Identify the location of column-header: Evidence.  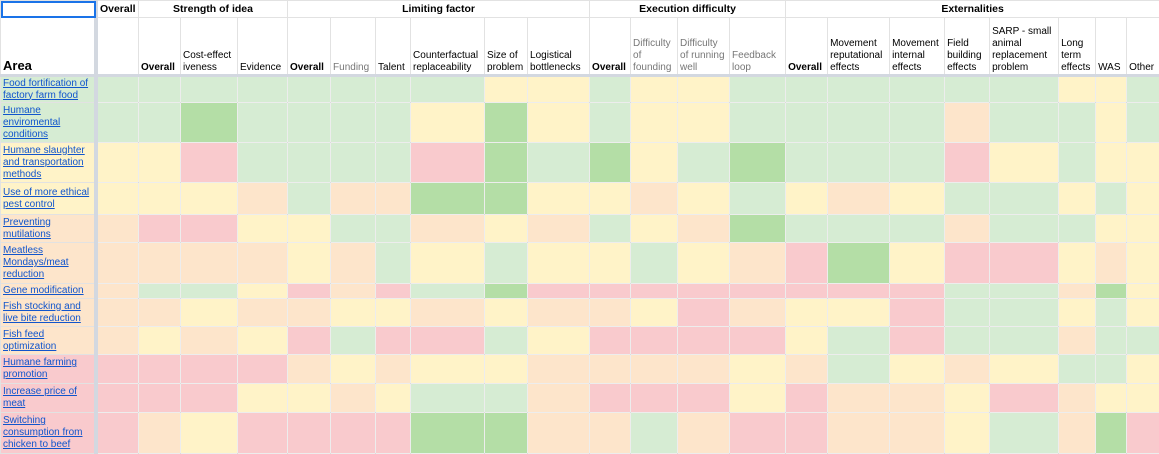
(262, 47).